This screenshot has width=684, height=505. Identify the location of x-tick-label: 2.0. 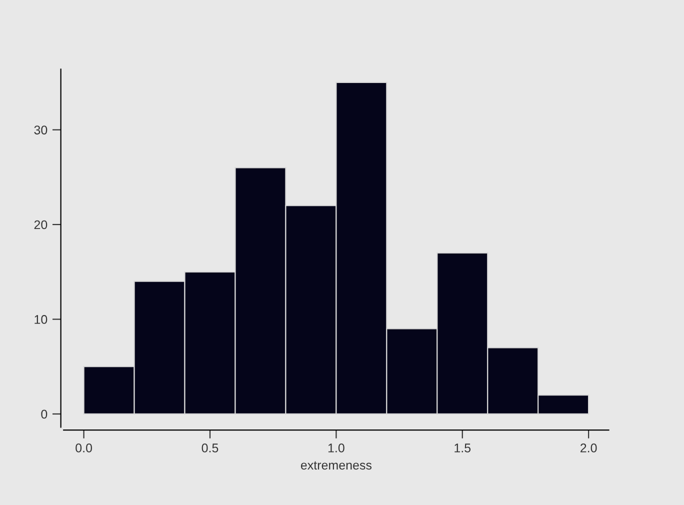
(588, 448).